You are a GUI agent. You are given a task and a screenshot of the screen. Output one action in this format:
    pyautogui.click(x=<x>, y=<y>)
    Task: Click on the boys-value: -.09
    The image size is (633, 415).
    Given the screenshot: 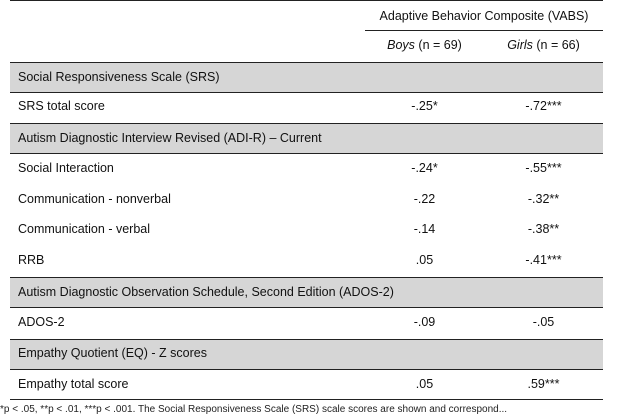 What is the action you would take?
    pyautogui.click(x=424, y=322)
    